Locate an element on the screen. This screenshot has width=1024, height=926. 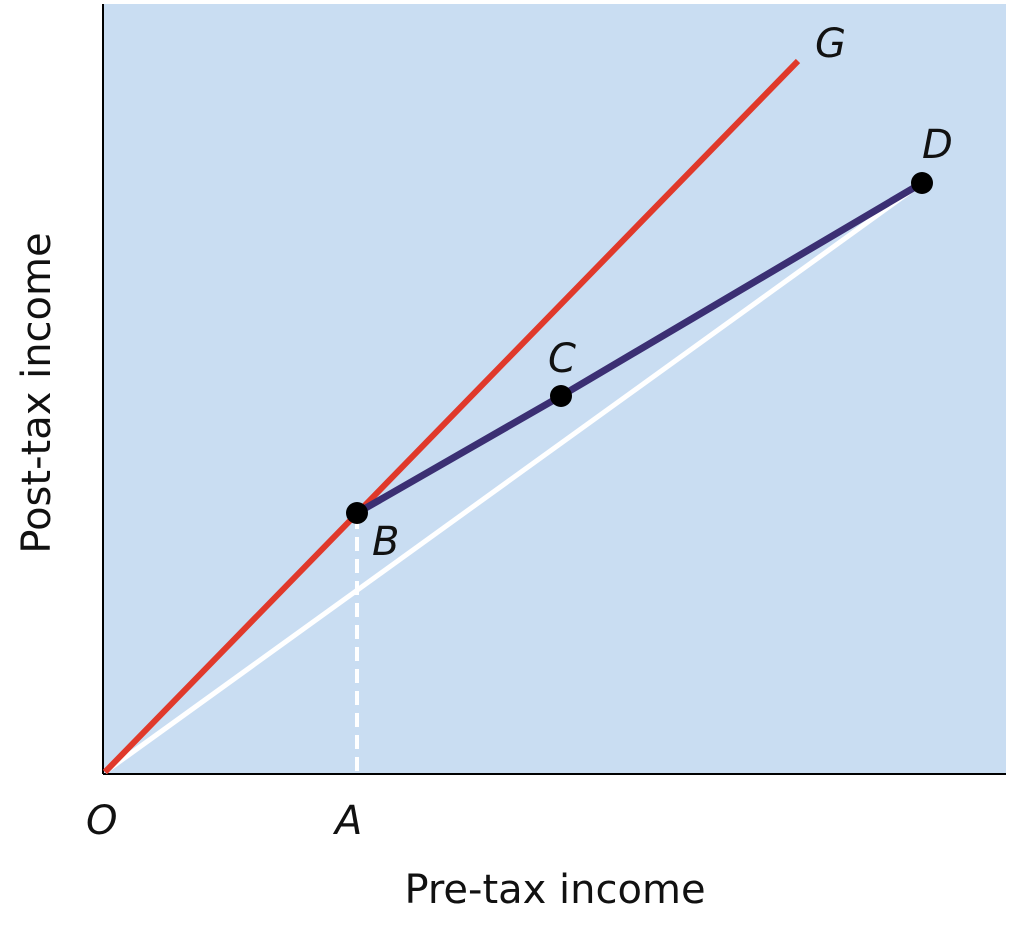
point-b is located at coordinates (357, 513).